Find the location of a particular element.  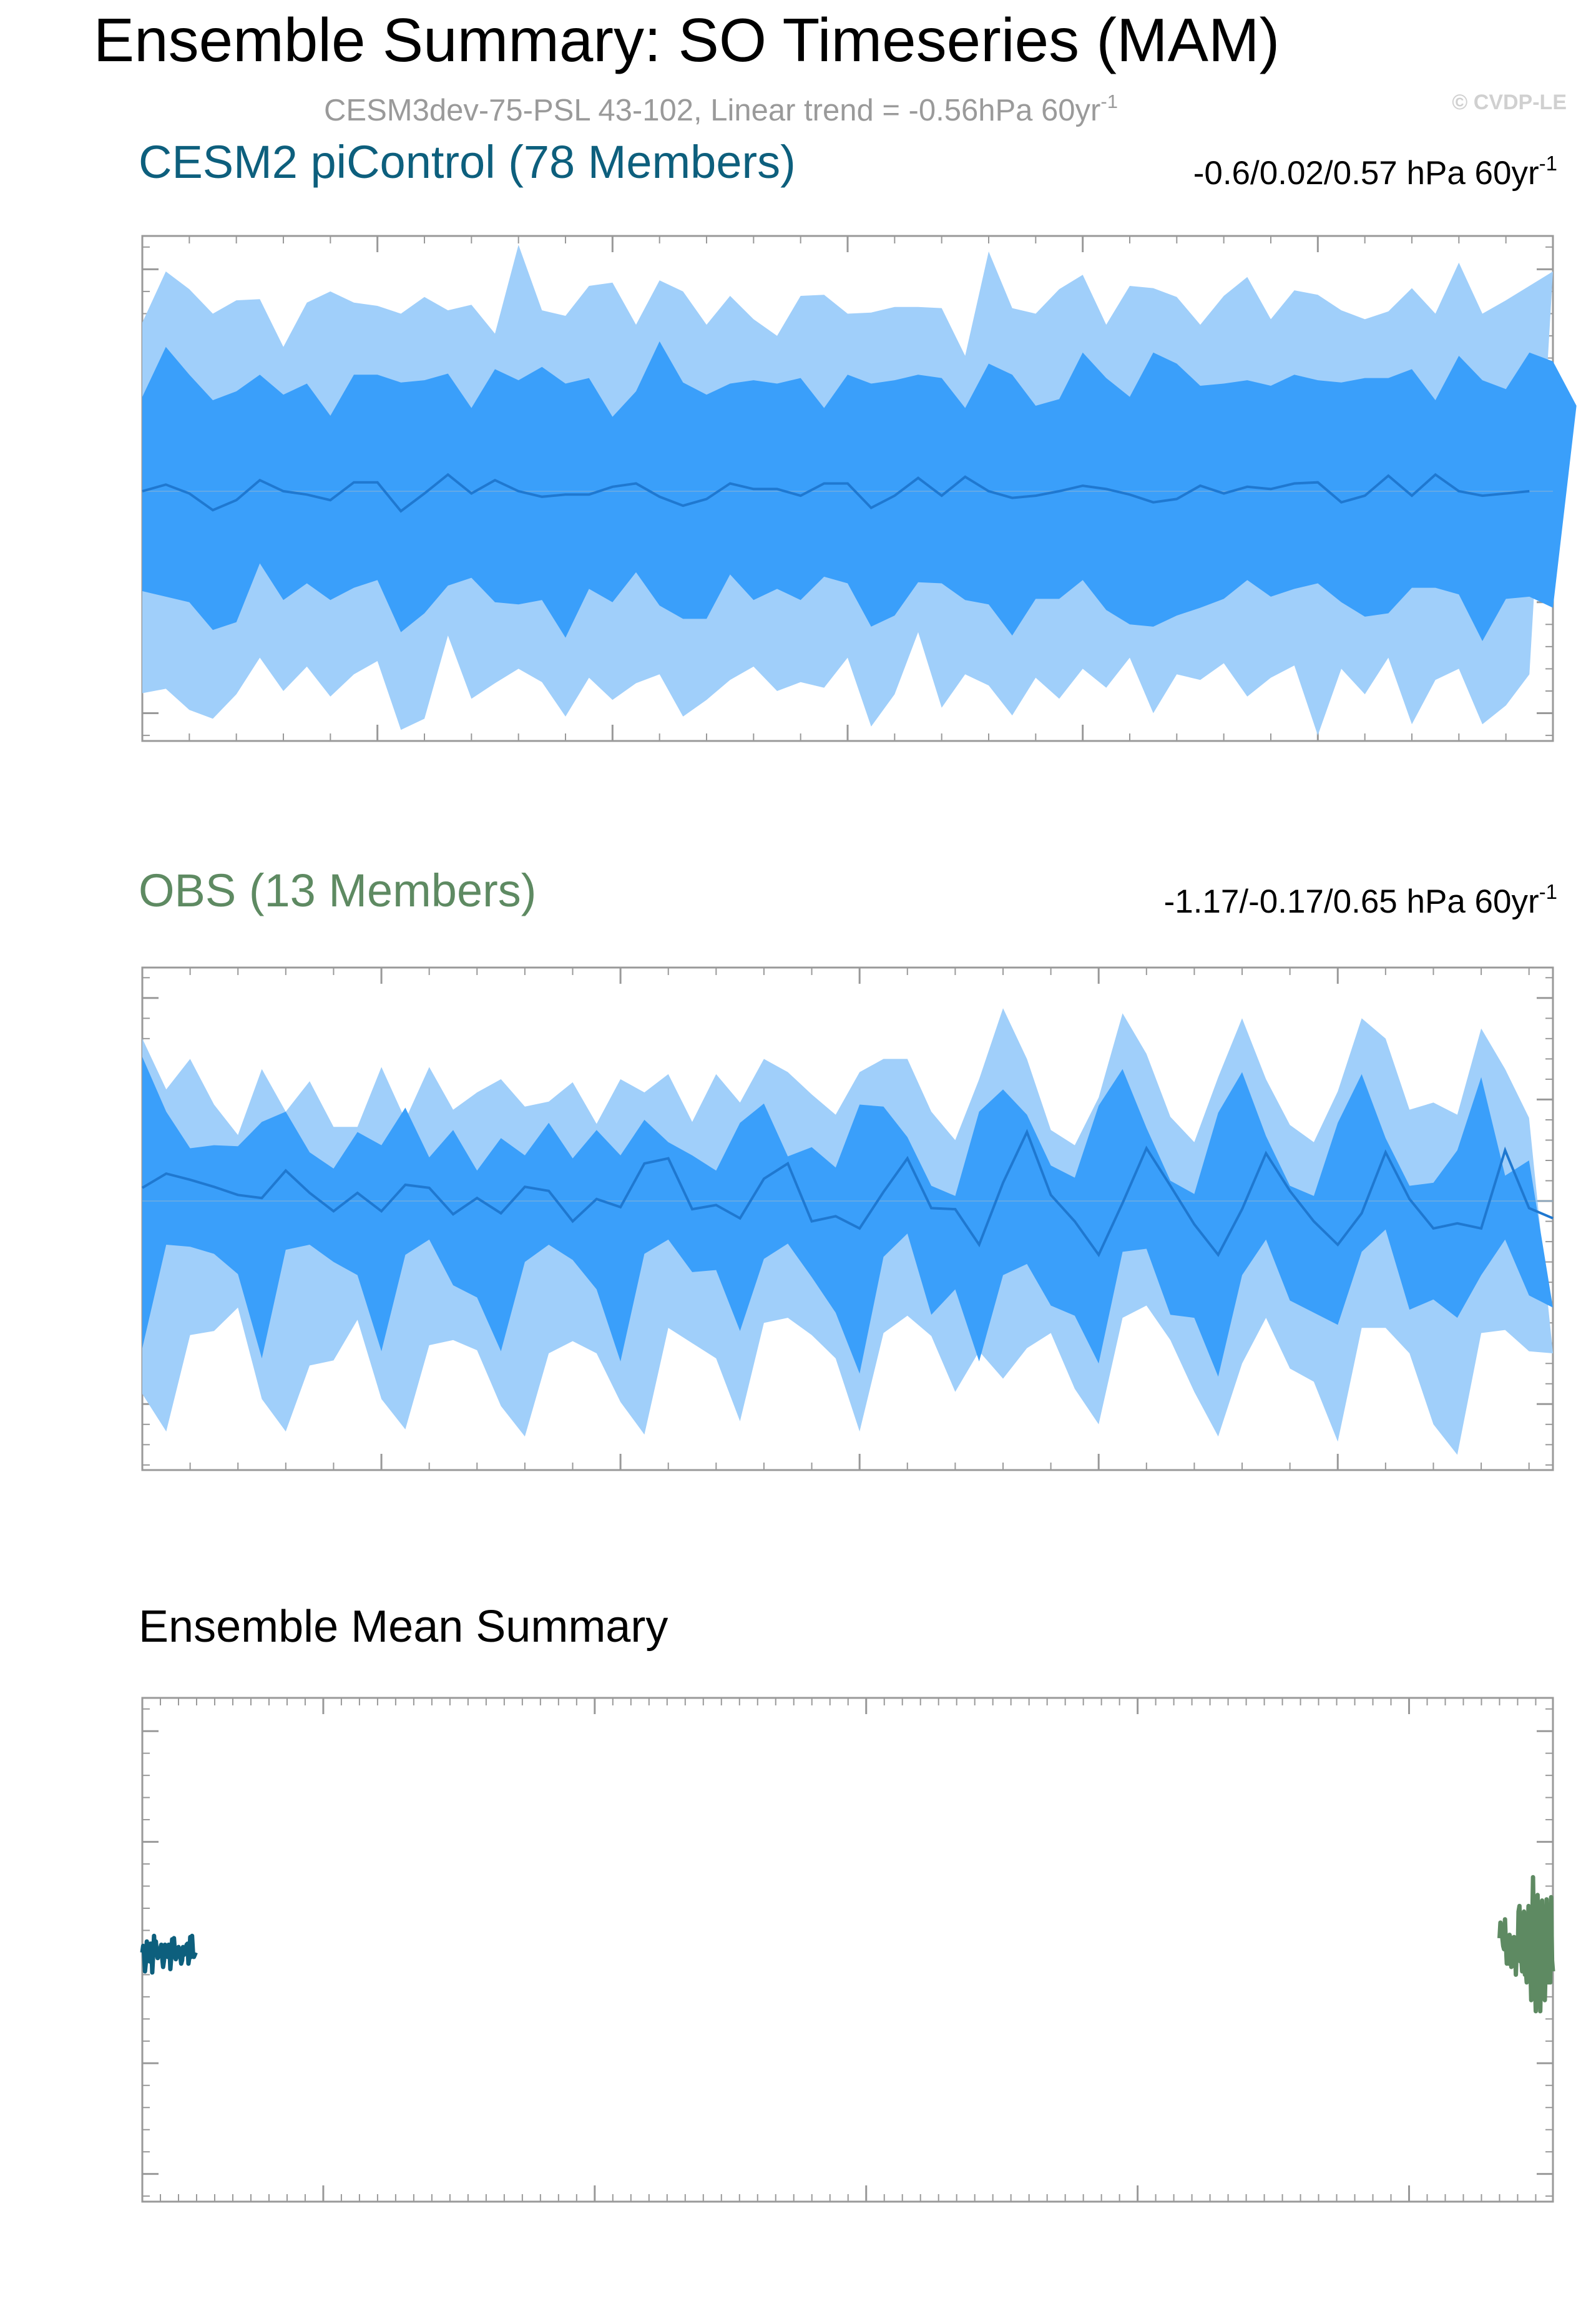

ensemble-mean-line-cesm2 is located at coordinates (169, 1954).